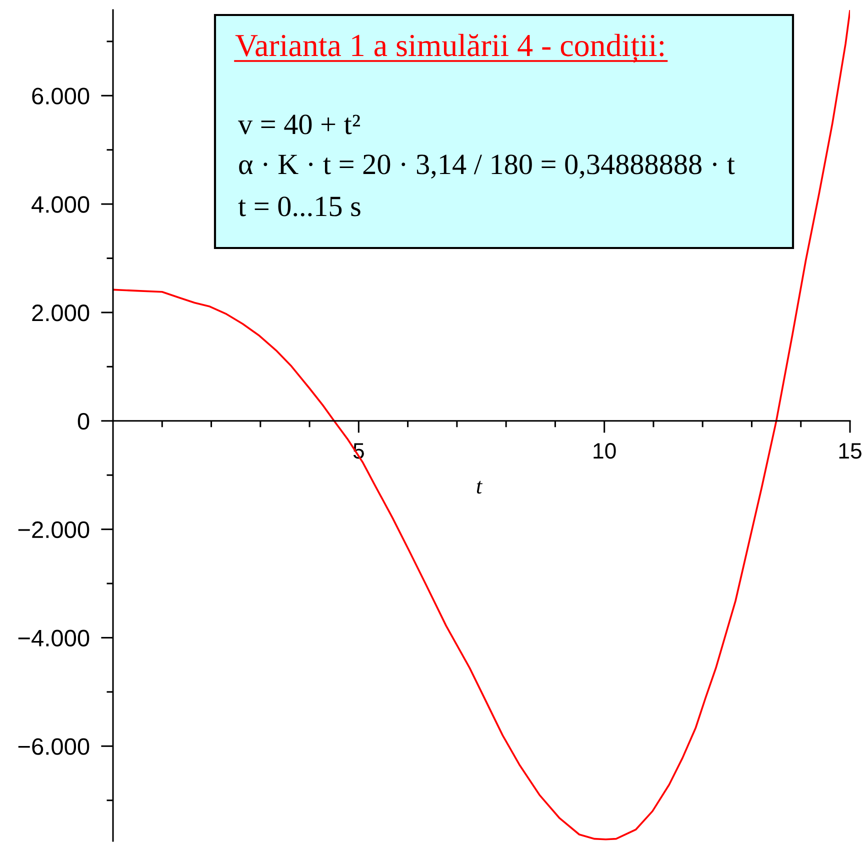 This screenshot has width=863, height=843. What do you see at coordinates (54, 638) in the screenshot?
I see `y-tick-label: −4.000` at bounding box center [54, 638].